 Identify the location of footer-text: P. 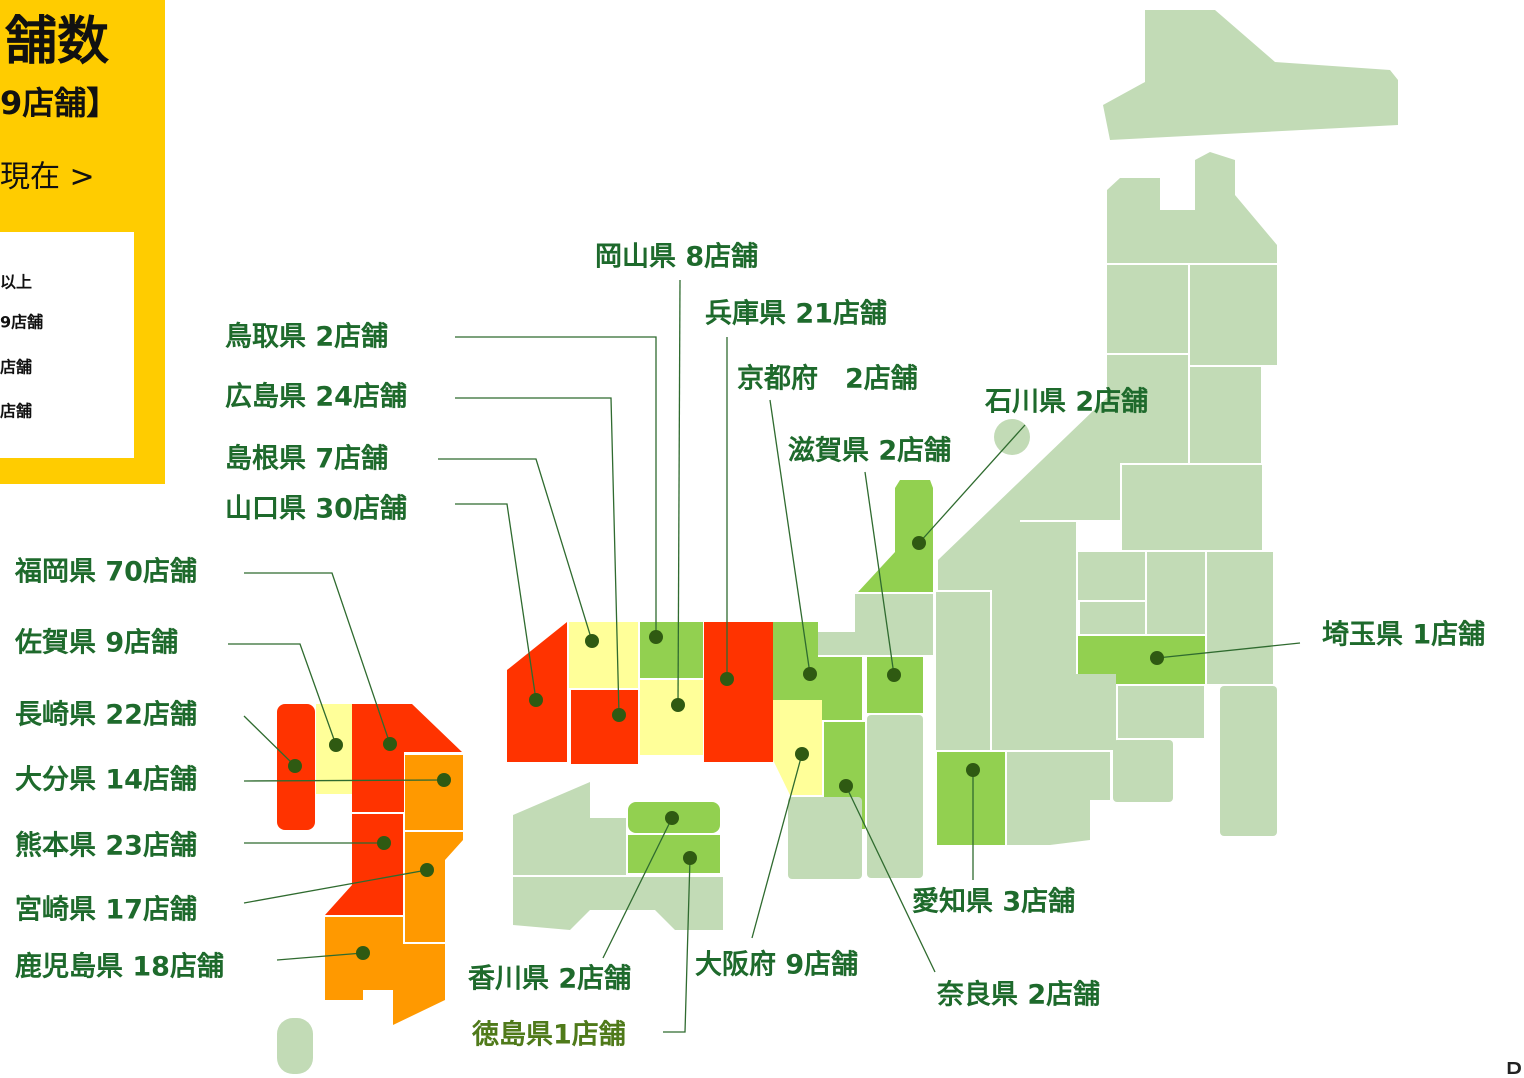
(1513, 1065).